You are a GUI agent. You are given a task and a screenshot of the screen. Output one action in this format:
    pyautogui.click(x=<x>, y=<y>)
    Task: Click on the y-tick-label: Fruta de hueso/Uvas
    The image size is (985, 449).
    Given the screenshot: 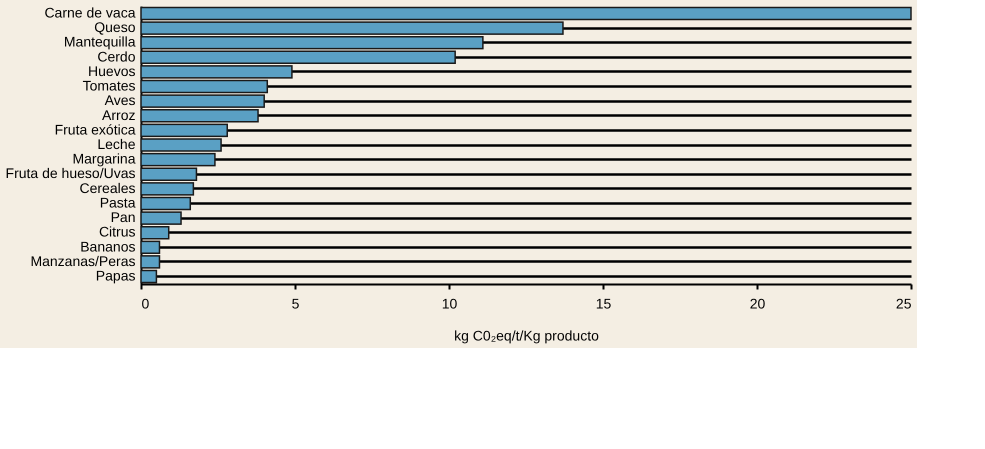 What is the action you would take?
    pyautogui.click(x=71, y=173)
    